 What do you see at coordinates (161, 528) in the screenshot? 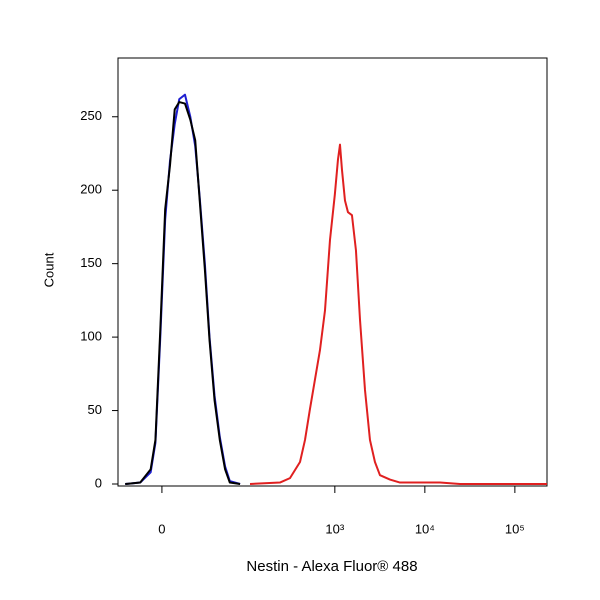
I see `x-tick-label: 0` at bounding box center [161, 528].